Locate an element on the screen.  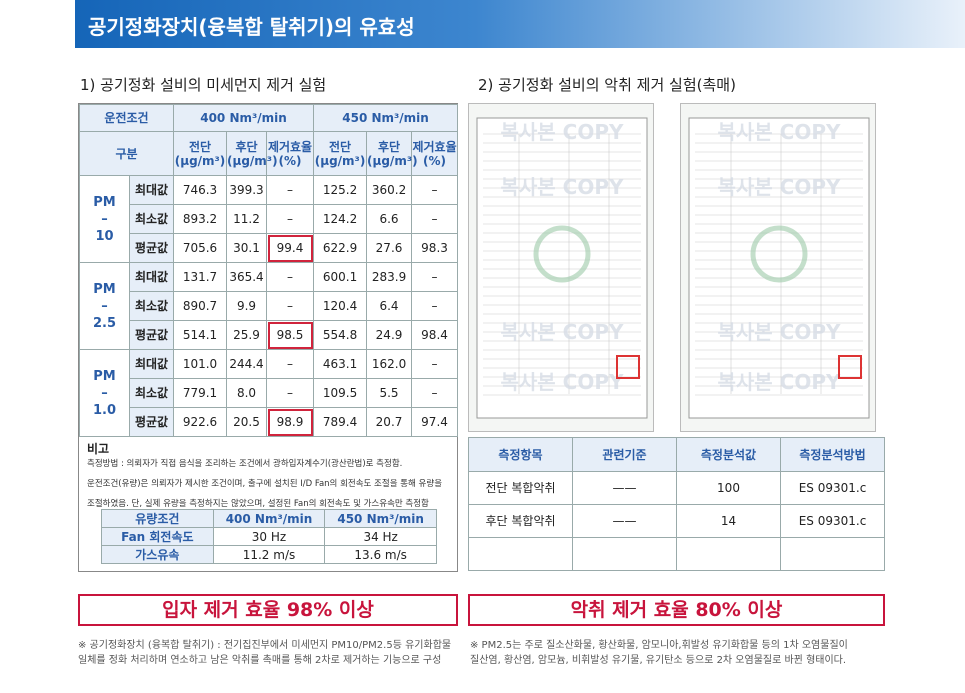
seal is located at coordinates (850, 367).